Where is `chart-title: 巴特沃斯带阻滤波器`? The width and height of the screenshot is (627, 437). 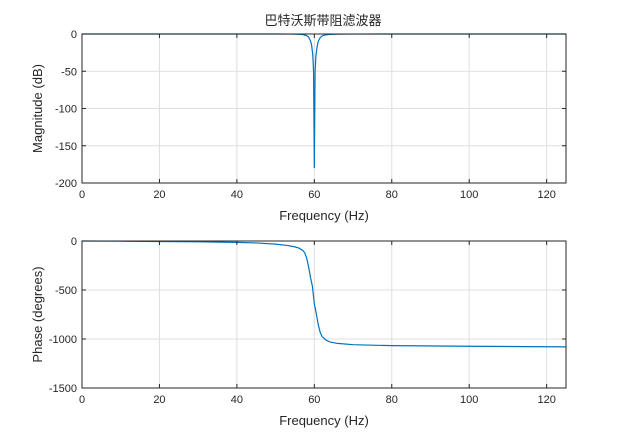
chart-title: 巴特沃斯带阻滤波器 is located at coordinates (322, 21).